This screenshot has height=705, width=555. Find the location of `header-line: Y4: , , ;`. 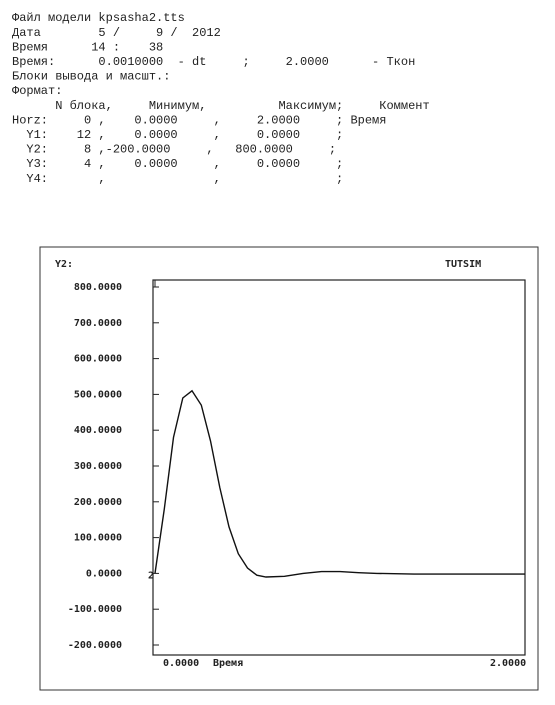

header-line: Y4: , , ; is located at coordinates (177, 179).